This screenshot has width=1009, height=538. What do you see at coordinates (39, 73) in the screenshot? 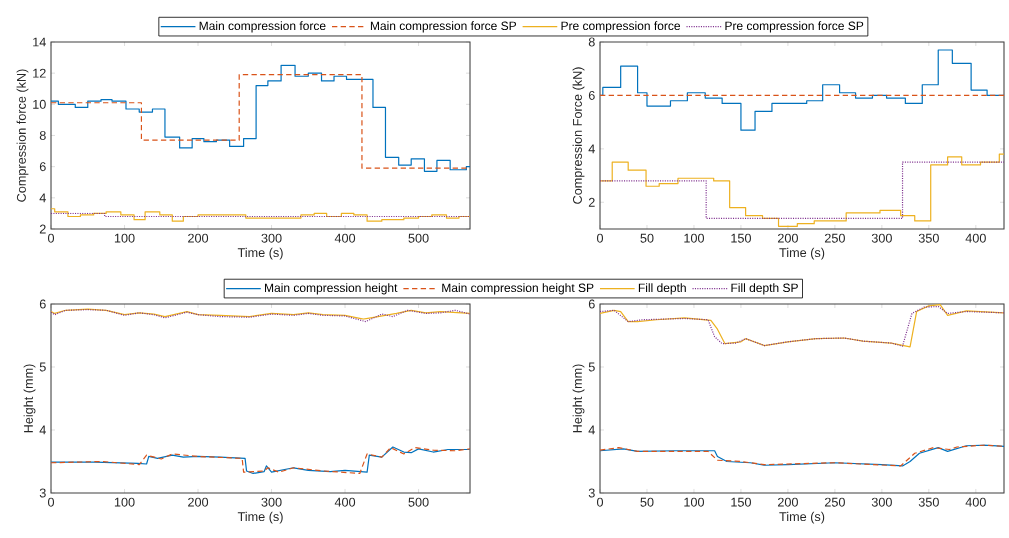
I see `y-tick-label: 12` at bounding box center [39, 73].